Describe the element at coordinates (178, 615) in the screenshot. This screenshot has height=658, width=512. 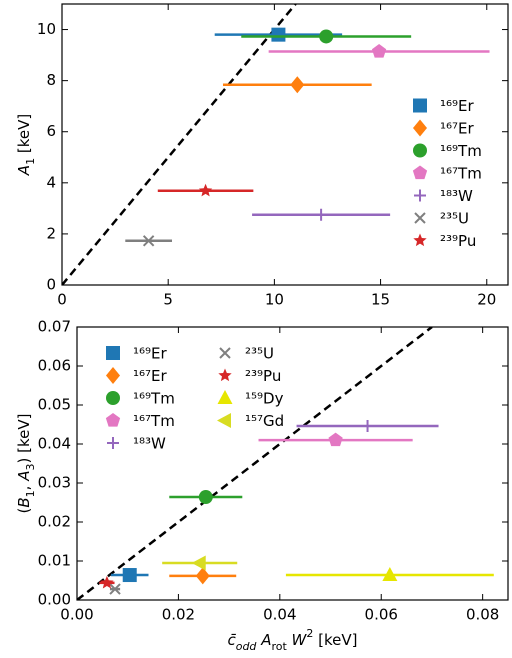
I see `x-tick-label: 0.02` at that location.